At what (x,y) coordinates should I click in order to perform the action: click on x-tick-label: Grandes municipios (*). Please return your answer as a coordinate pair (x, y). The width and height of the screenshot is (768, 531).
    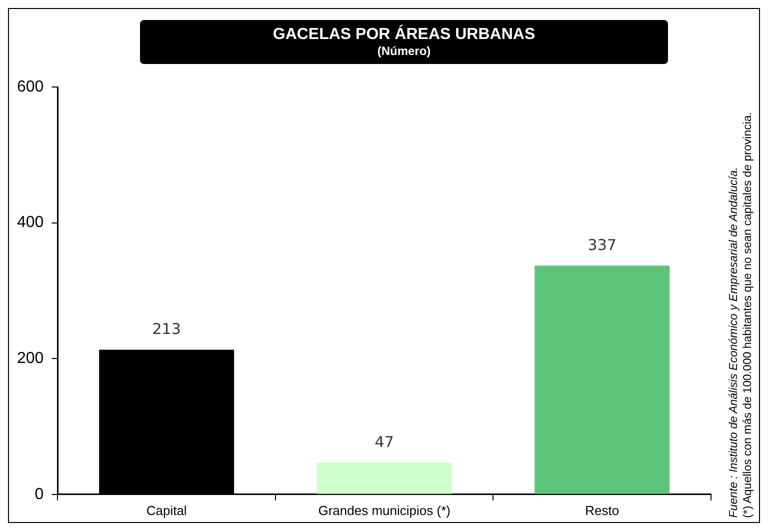
    Looking at the image, I should click on (384, 510).